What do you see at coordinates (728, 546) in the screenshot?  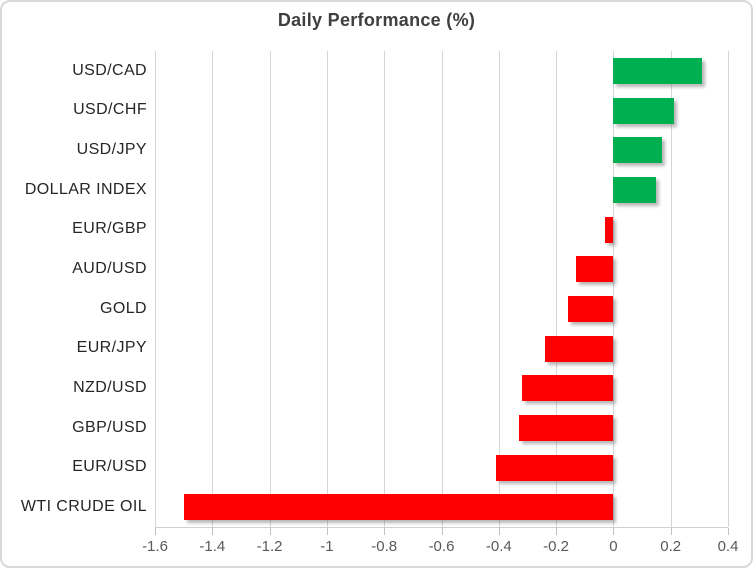 I see `x-tick-label: 0.4` at bounding box center [728, 546].